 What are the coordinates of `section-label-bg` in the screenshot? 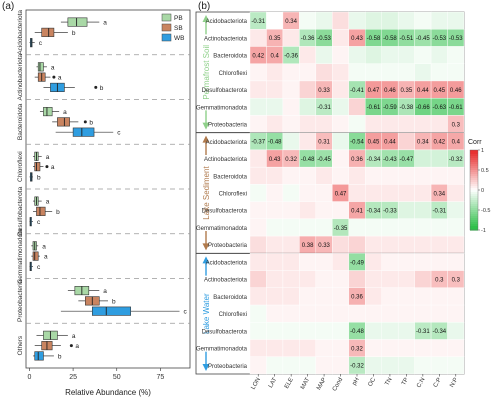 It's located at (206, 72).